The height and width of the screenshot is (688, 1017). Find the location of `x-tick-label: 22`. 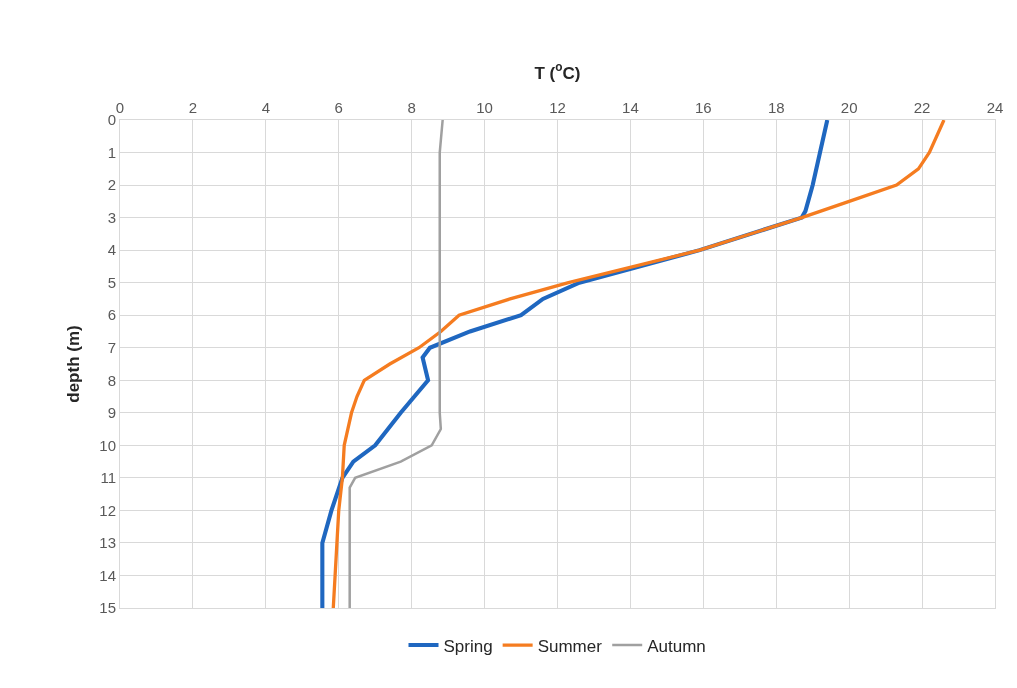

x-tick-label: 22 is located at coordinates (922, 107).